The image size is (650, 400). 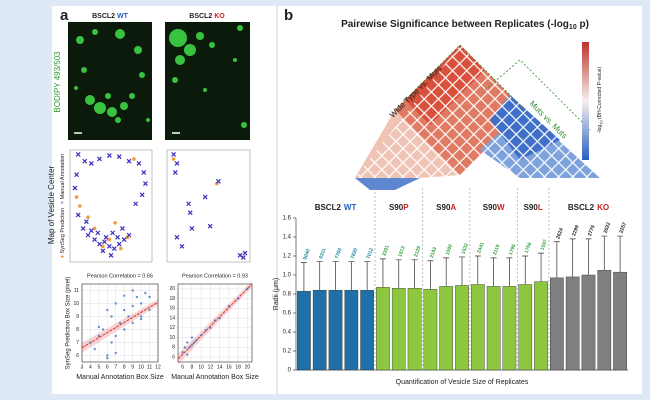 I want to click on fit-line, so click(x=120, y=325).